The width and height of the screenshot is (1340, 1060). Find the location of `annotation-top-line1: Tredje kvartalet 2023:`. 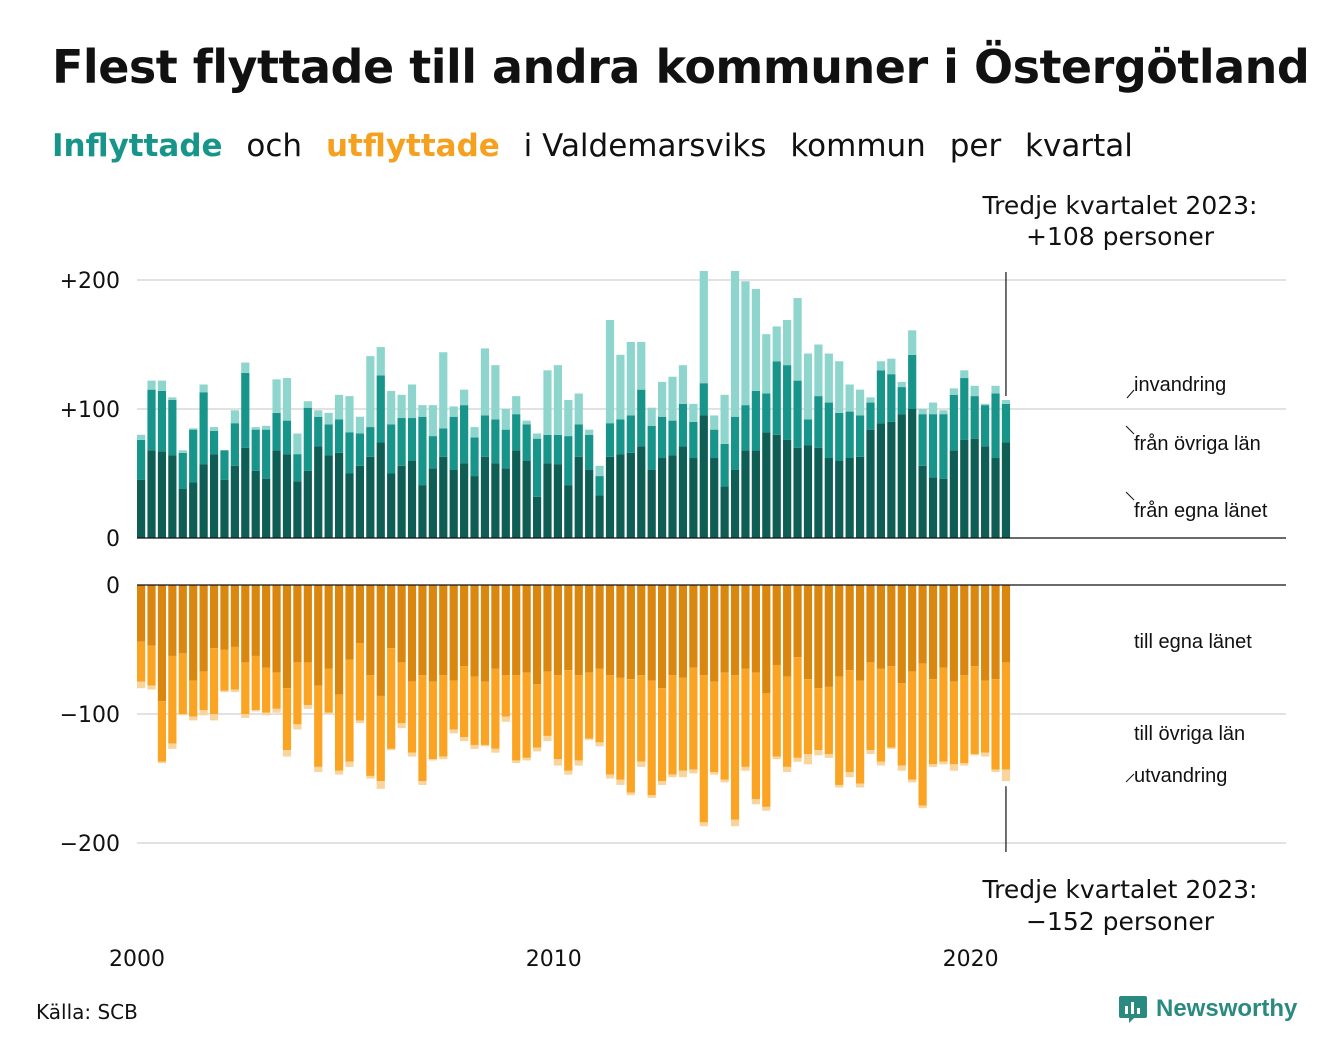

annotation-top-line1: Tredje kvartalet 2023: is located at coordinates (1120, 205).